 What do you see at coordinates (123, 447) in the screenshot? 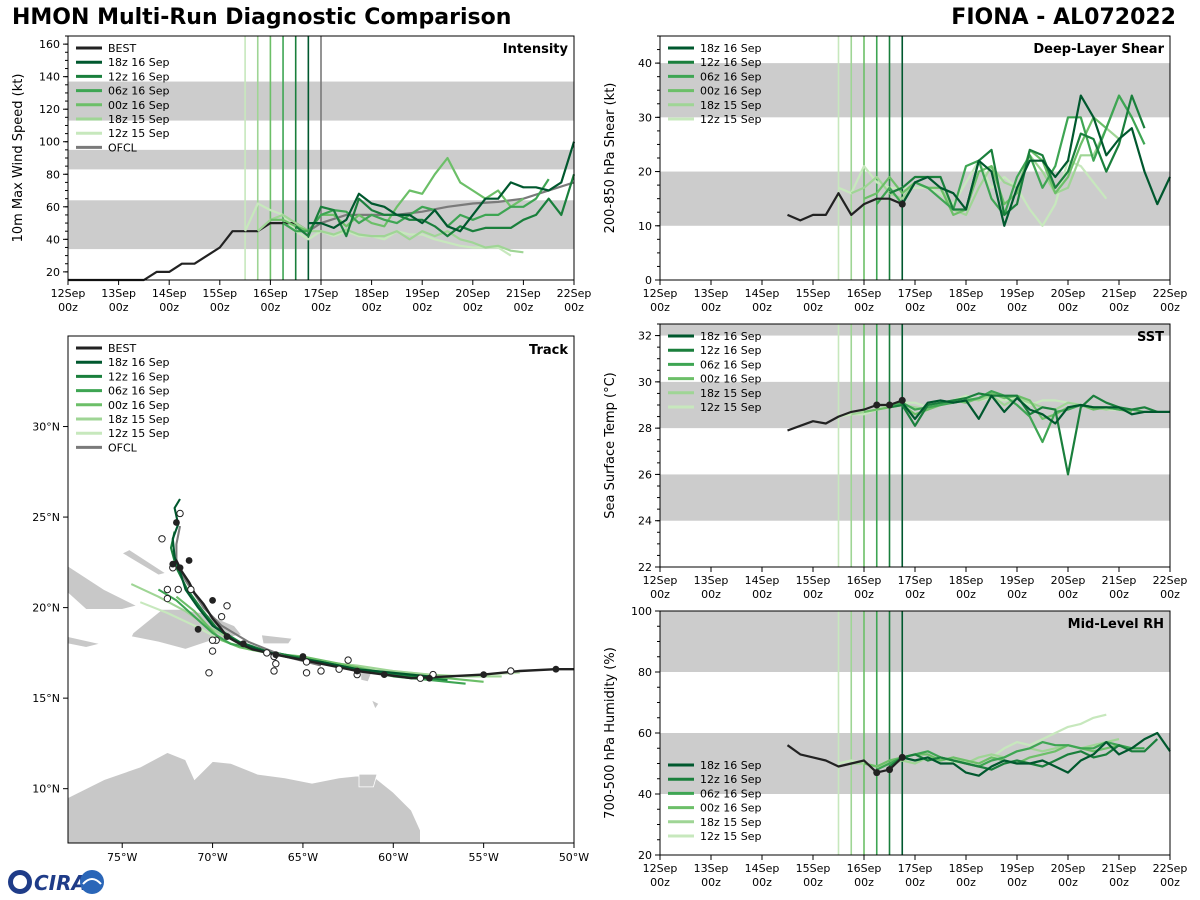
I see `legend-label-ofcl: OFCL` at bounding box center [123, 447].